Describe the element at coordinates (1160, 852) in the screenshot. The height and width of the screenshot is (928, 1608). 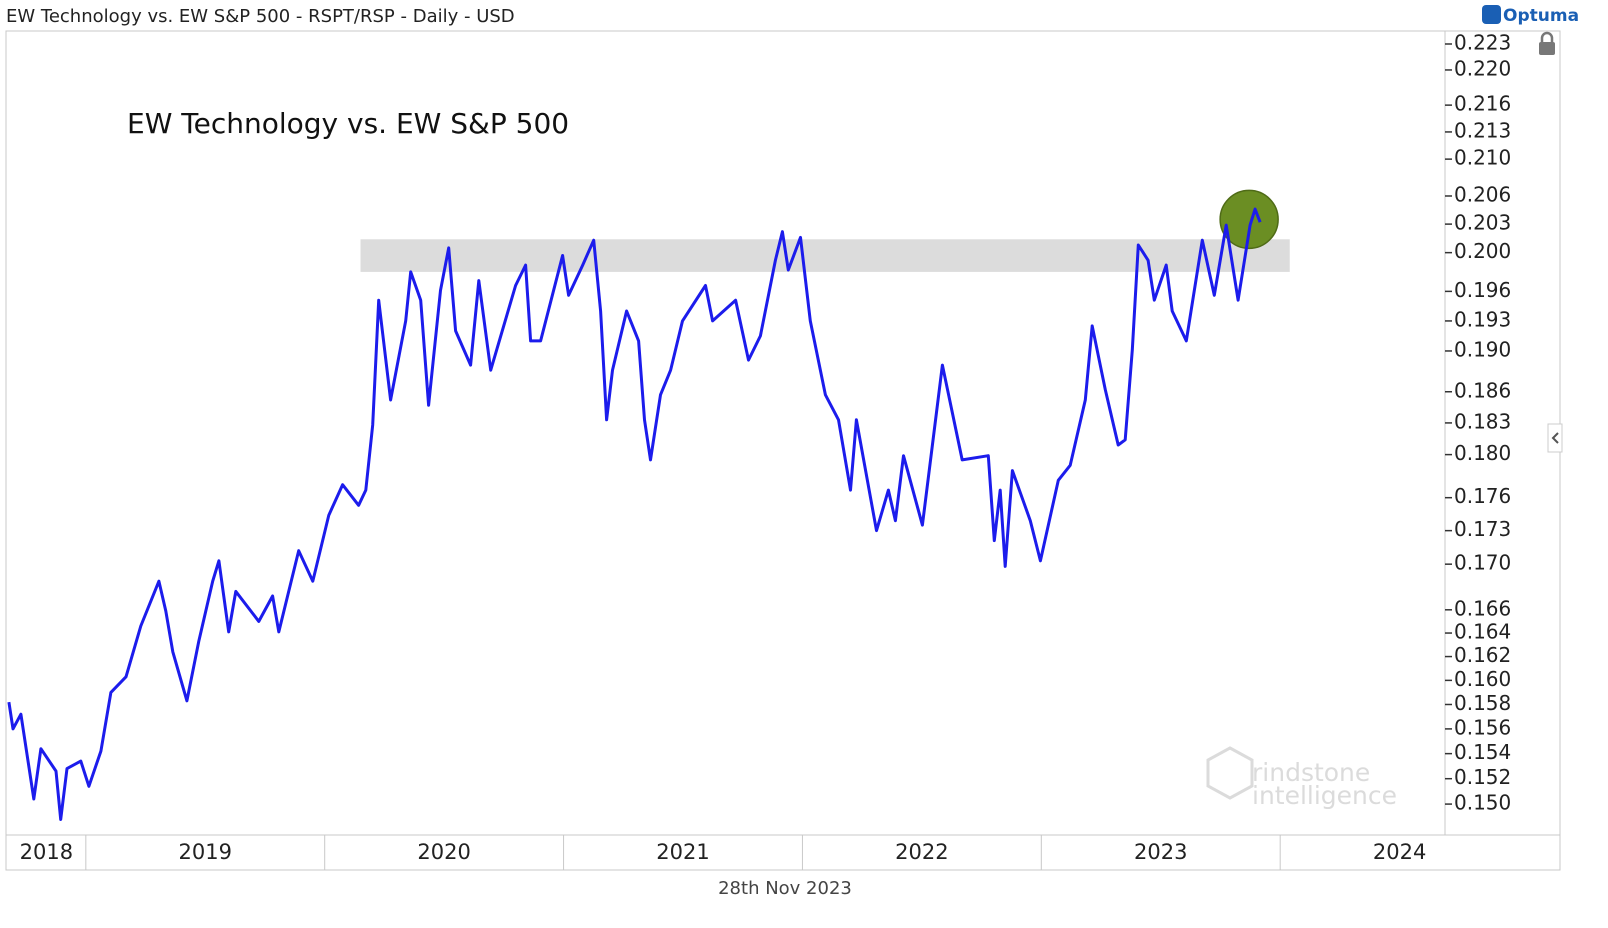
I see `x-tick-label: 2023` at that location.